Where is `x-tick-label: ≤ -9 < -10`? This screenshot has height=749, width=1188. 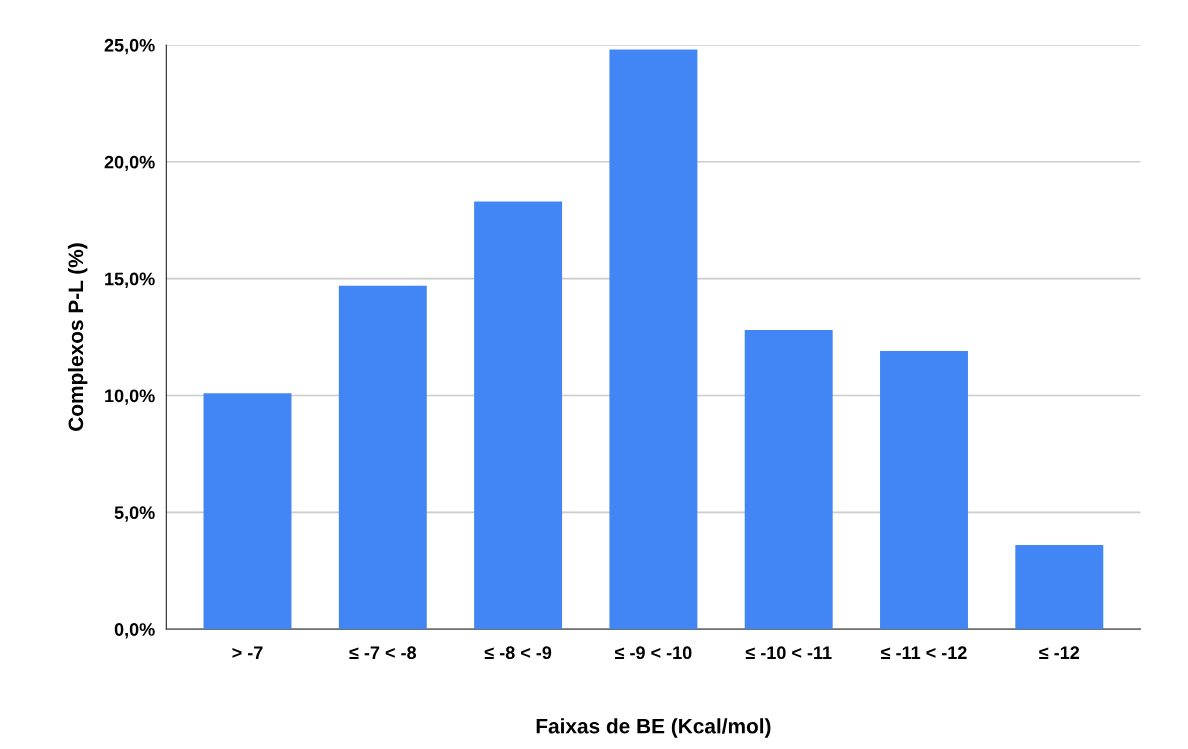 x-tick-label: ≤ -9 < -10 is located at coordinates (653, 653).